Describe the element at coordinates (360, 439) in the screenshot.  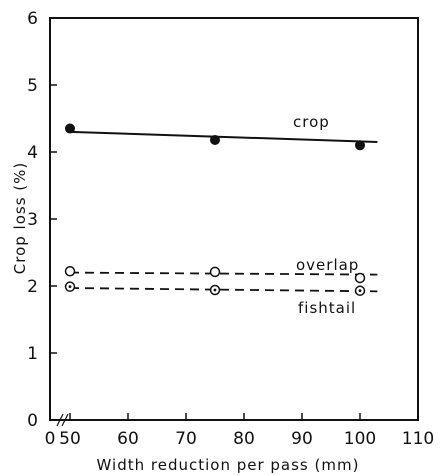
I see `x-tick-label: 100` at that location.